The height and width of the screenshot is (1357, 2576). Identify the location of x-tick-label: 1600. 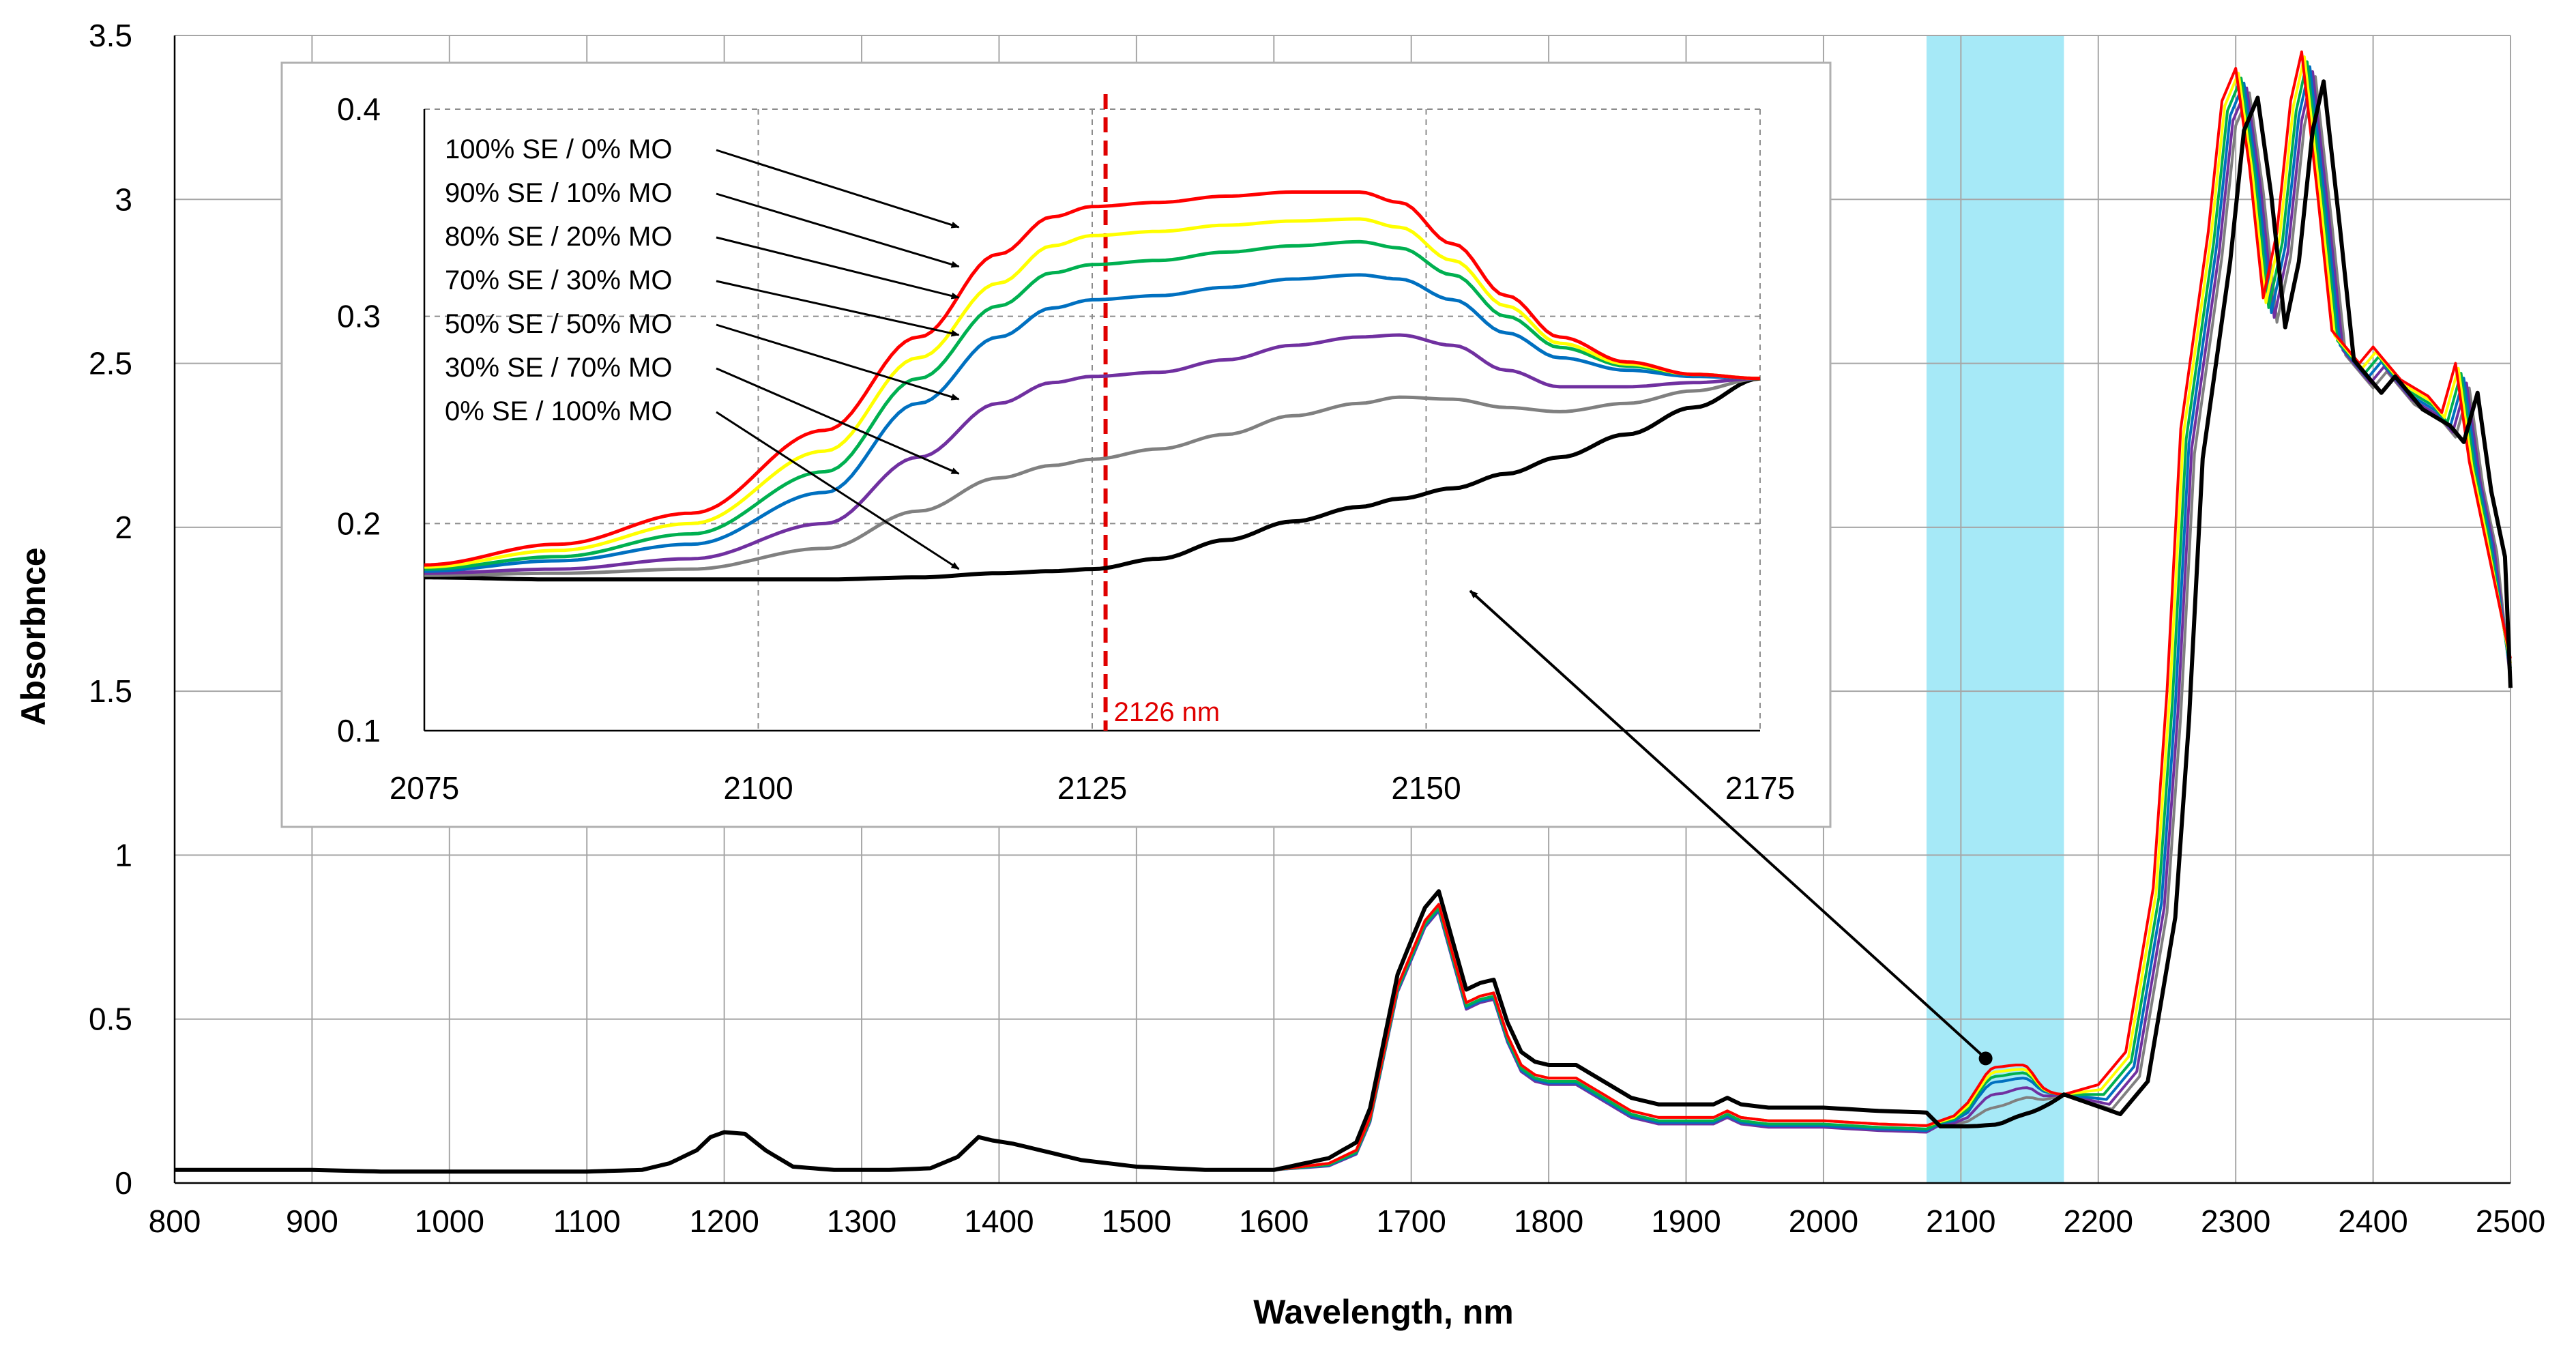
(1273, 1221).